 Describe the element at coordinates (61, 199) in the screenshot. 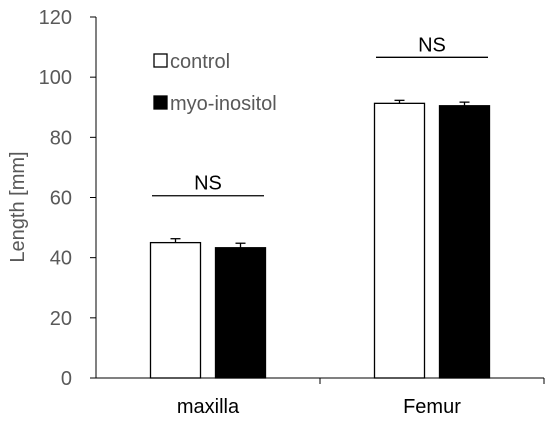

I see `y-tick-label: 60` at that location.